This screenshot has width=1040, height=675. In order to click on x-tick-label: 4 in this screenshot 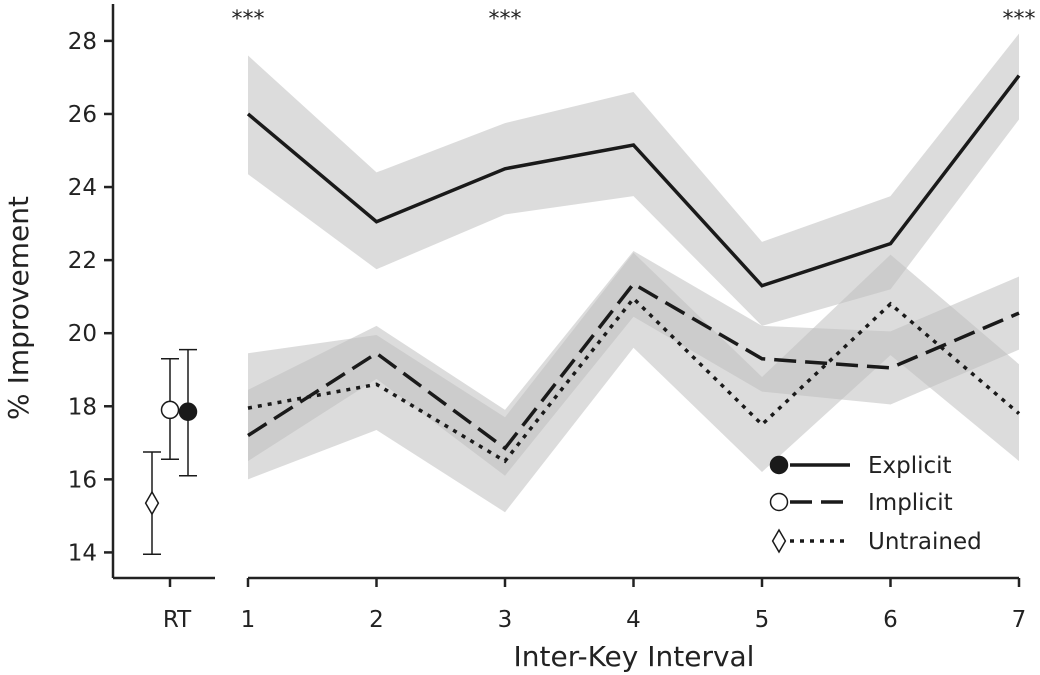, I will do `click(633, 620)`.